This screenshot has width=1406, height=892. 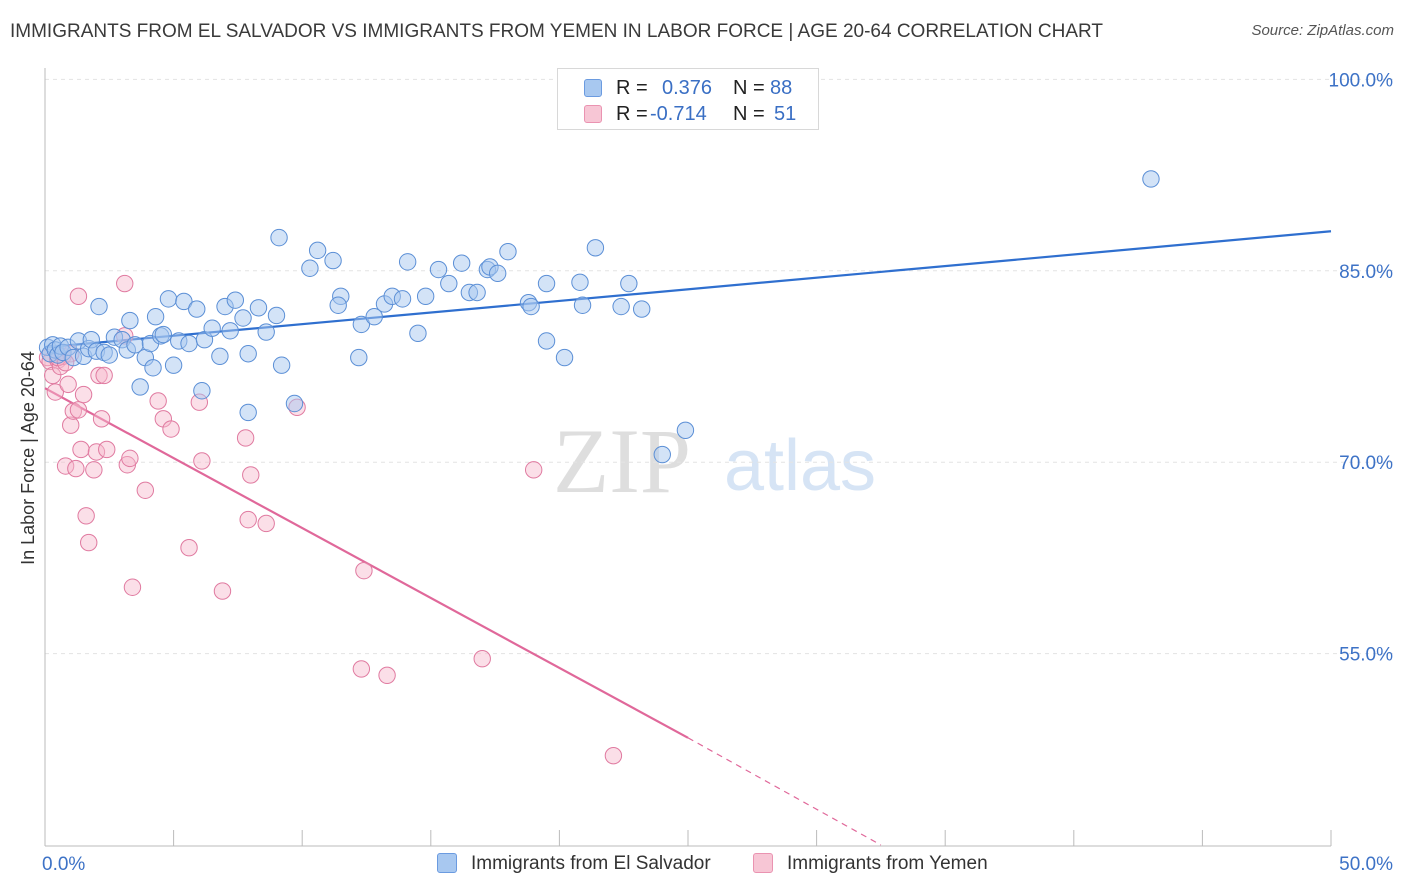 I want to click on x-tick-labels: 0.0% 50.0%, so click(x=717, y=864).